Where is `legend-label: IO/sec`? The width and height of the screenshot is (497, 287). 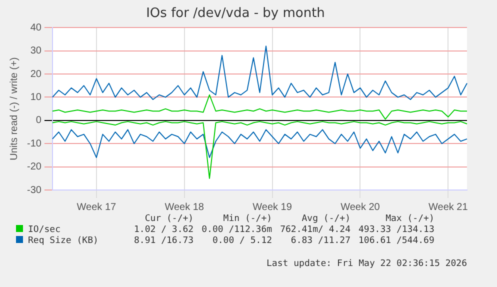 legend-label: IO/sec is located at coordinates (44, 230).